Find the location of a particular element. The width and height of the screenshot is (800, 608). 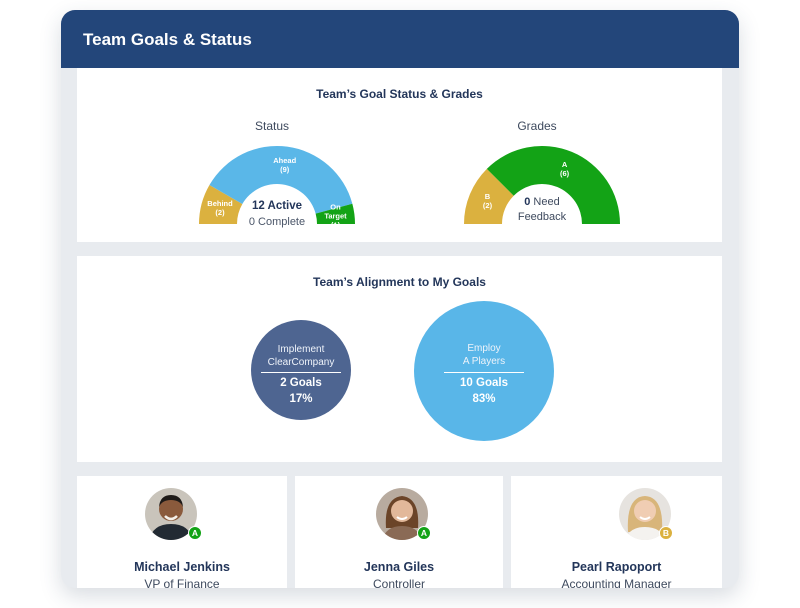

card-title: Team Goals & Status is located at coordinates (167, 39).